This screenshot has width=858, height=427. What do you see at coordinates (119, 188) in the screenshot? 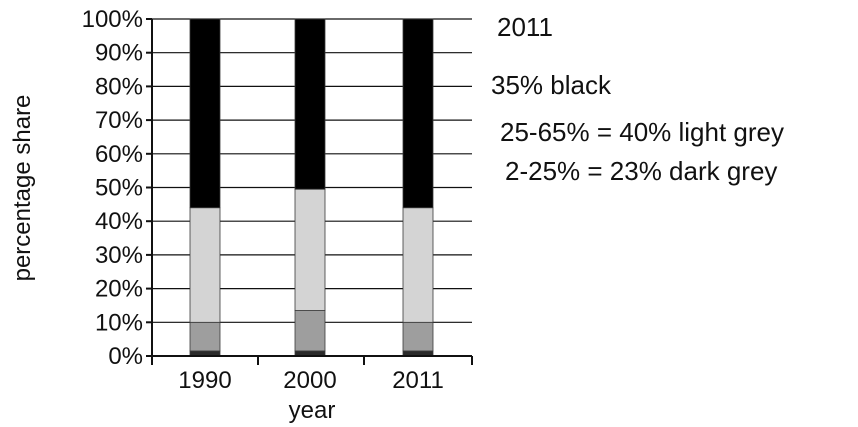
I see `y-tick-label: 50%` at bounding box center [119, 188].